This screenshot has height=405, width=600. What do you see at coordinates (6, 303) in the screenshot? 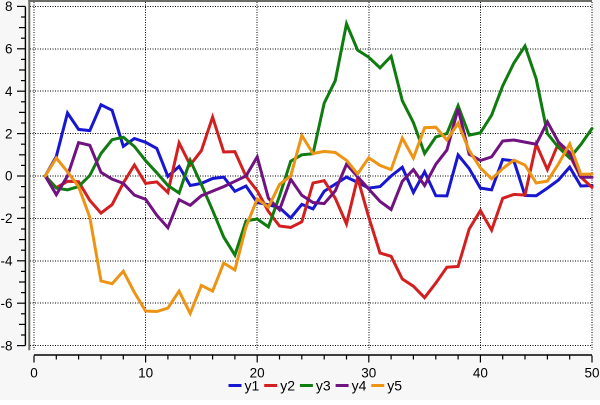
I see `svg-text: -6` at bounding box center [6, 303].